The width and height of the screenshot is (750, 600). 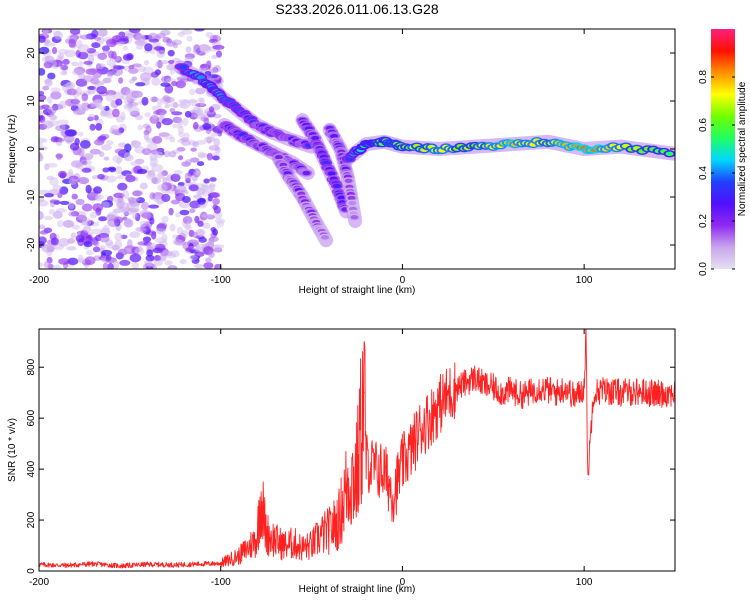 What do you see at coordinates (703, 221) in the screenshot?
I see `colorbar-tick-label: 0.2` at bounding box center [703, 221].